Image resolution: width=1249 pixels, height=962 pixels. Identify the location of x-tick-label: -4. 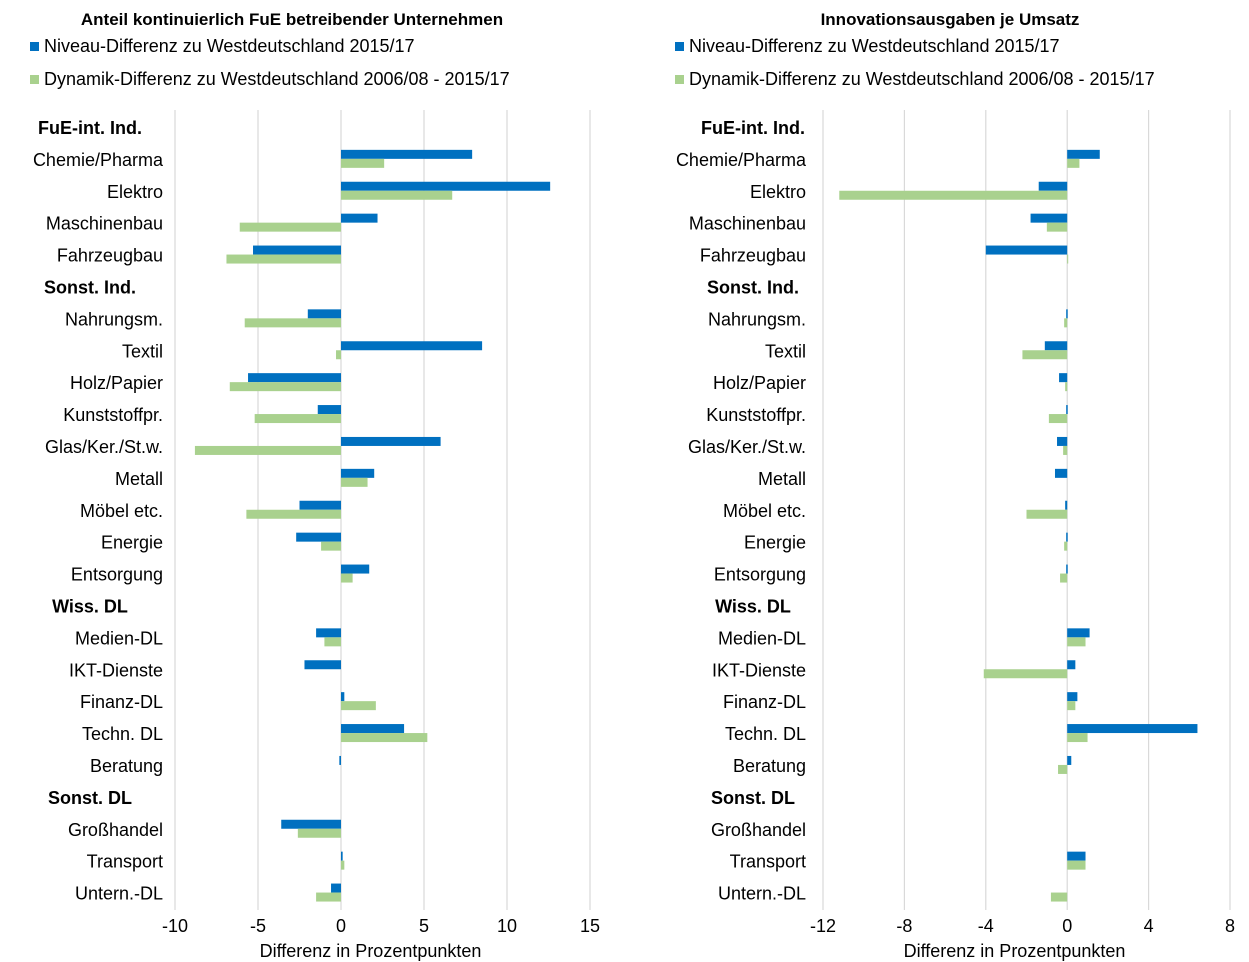
(986, 926).